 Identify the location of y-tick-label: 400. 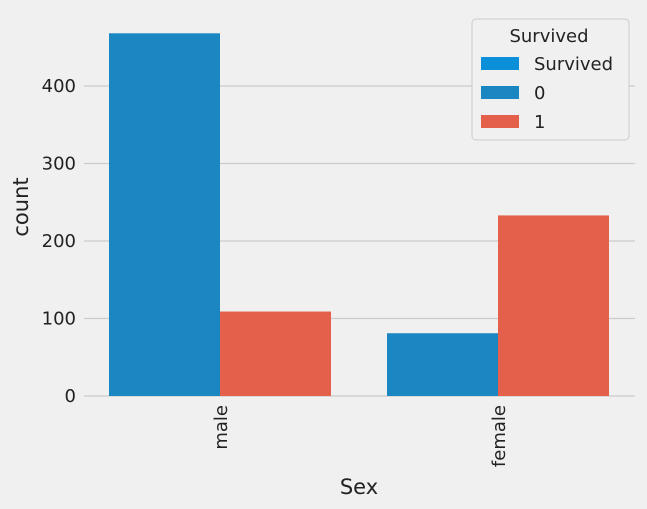
(59, 86).